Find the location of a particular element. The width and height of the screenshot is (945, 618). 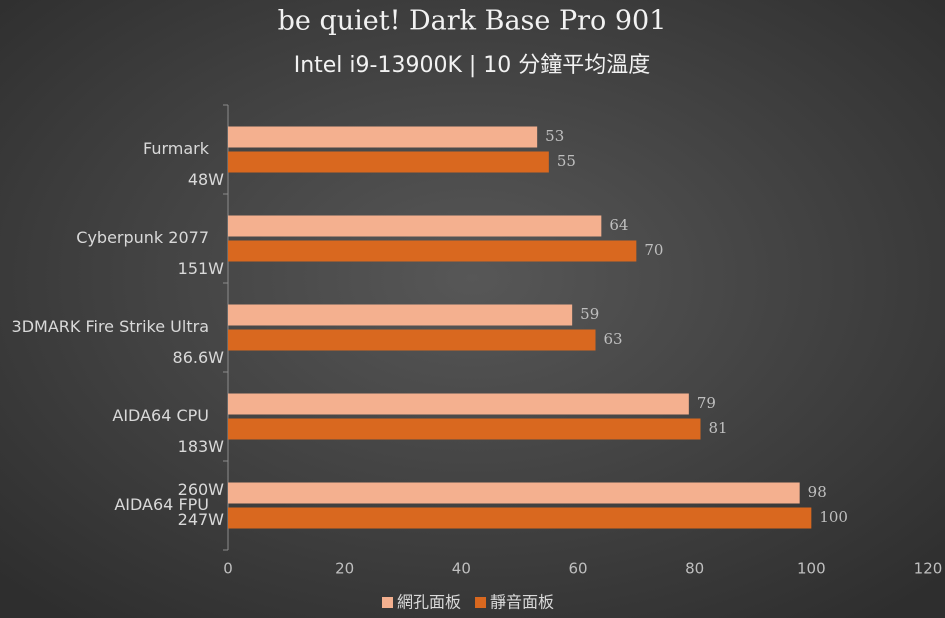

power-label: 151W is located at coordinates (201, 268).